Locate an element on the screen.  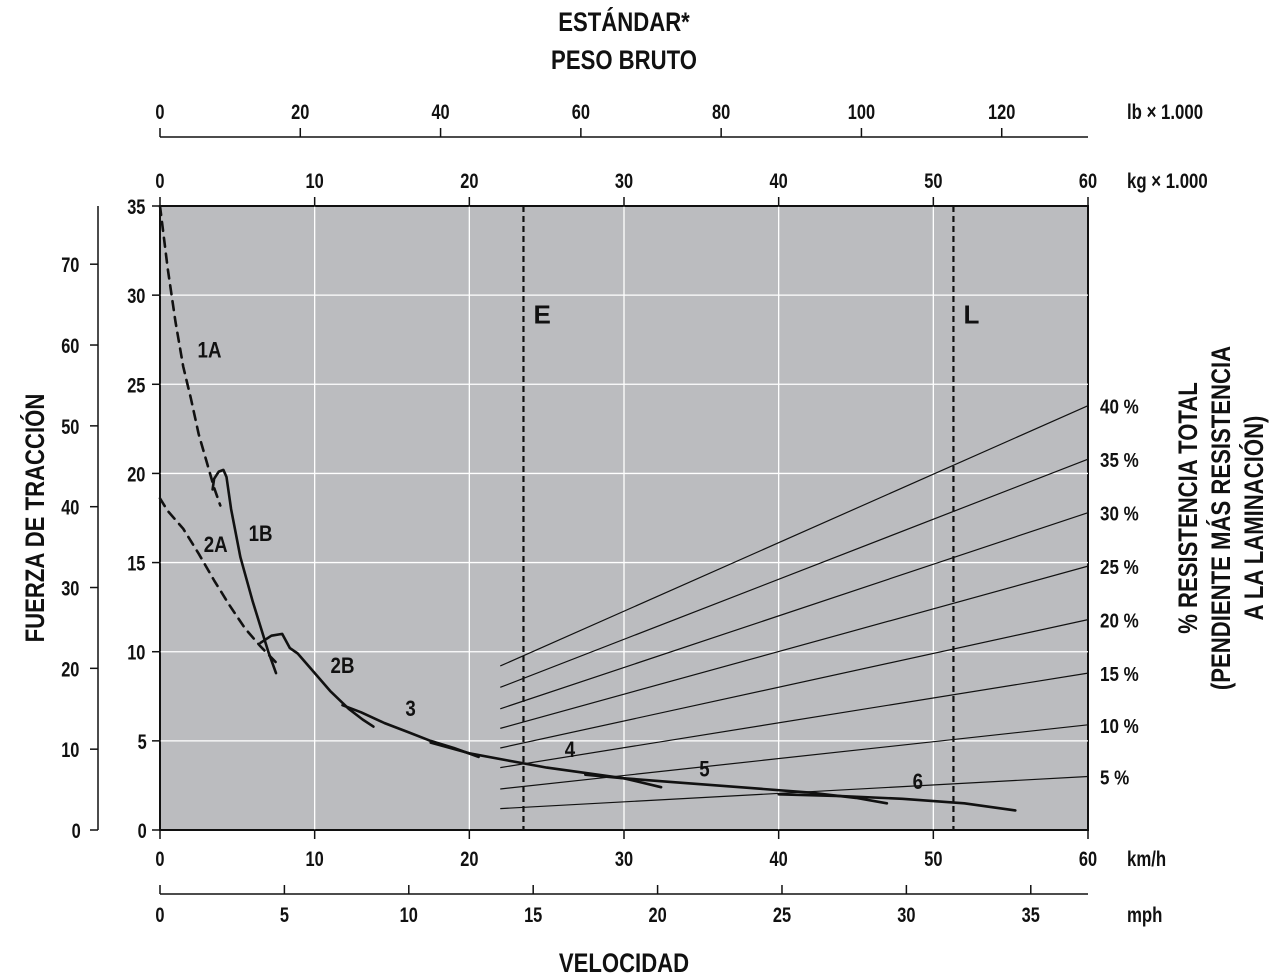
y-kg-tick-label: 5 is located at coordinates (142, 741).